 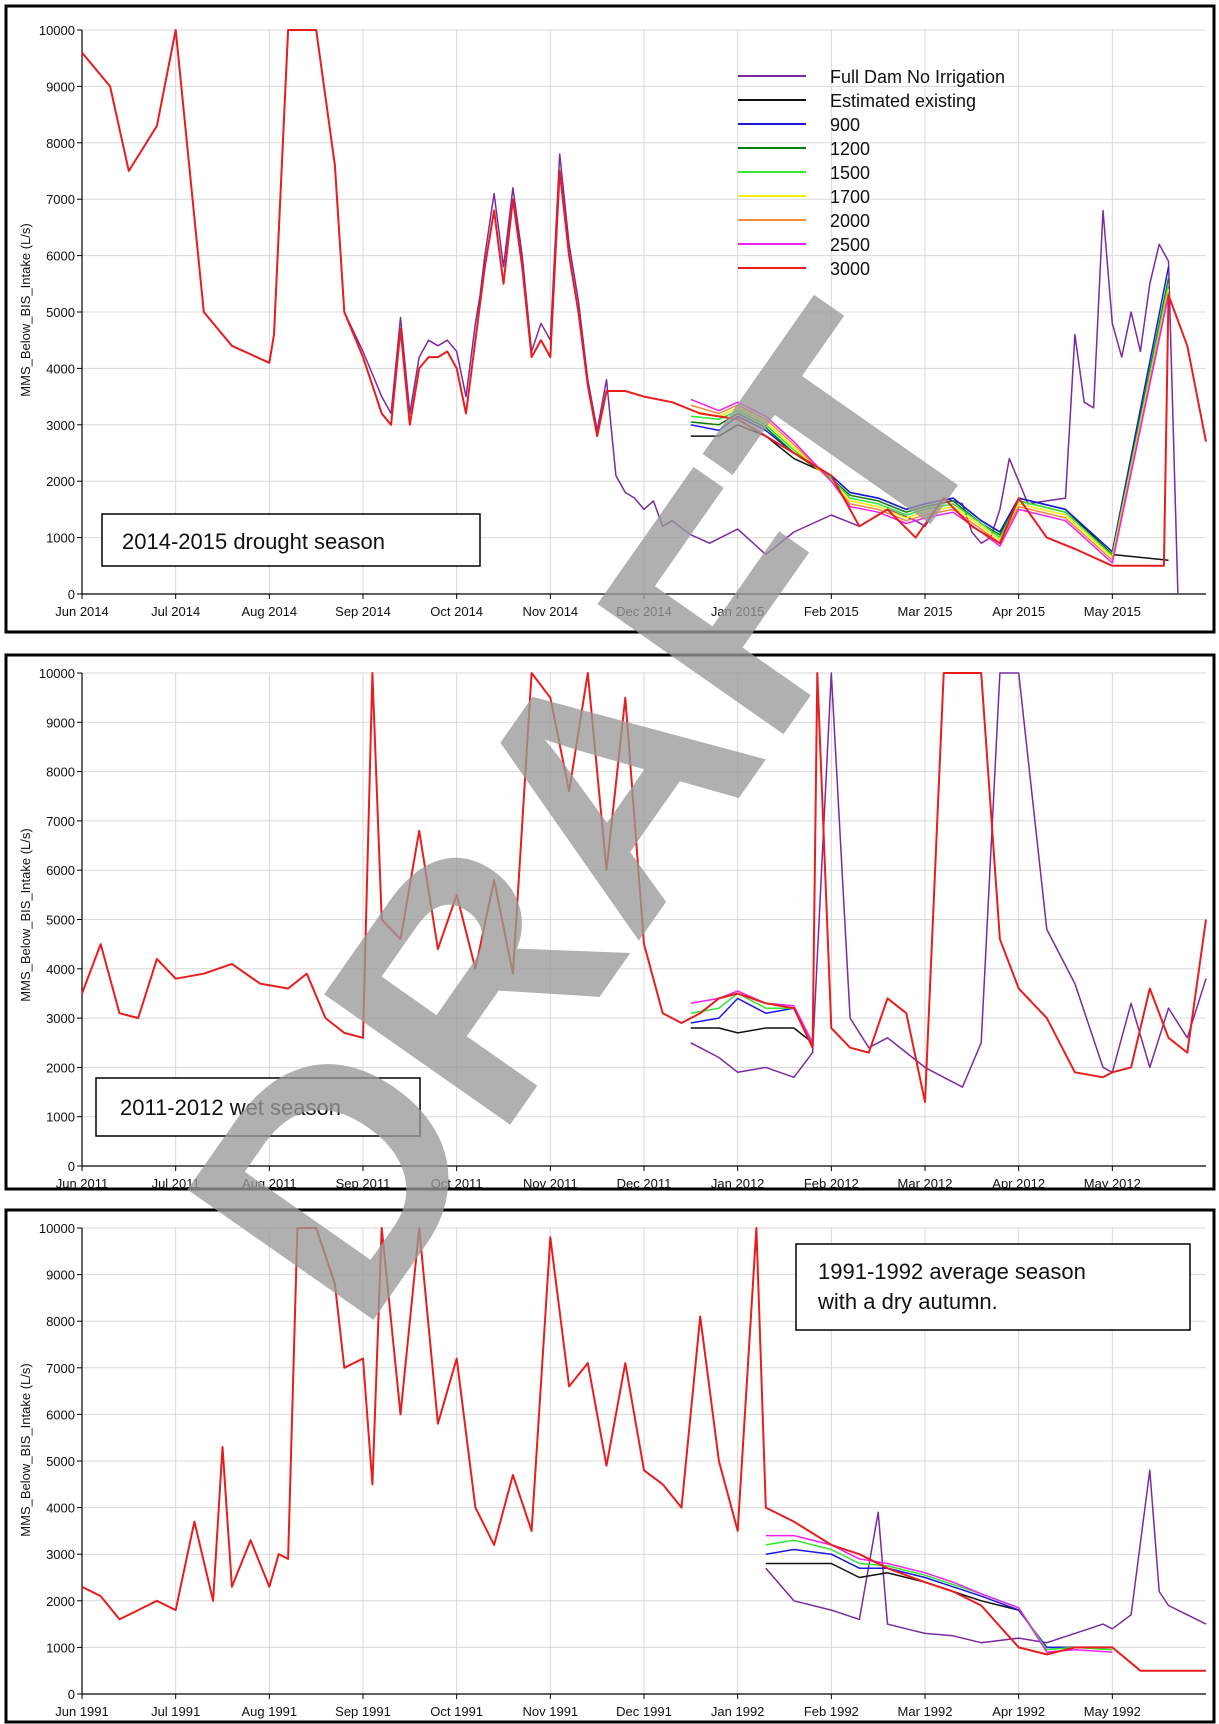 I want to click on legend-label: 1200, so click(x=850, y=149).